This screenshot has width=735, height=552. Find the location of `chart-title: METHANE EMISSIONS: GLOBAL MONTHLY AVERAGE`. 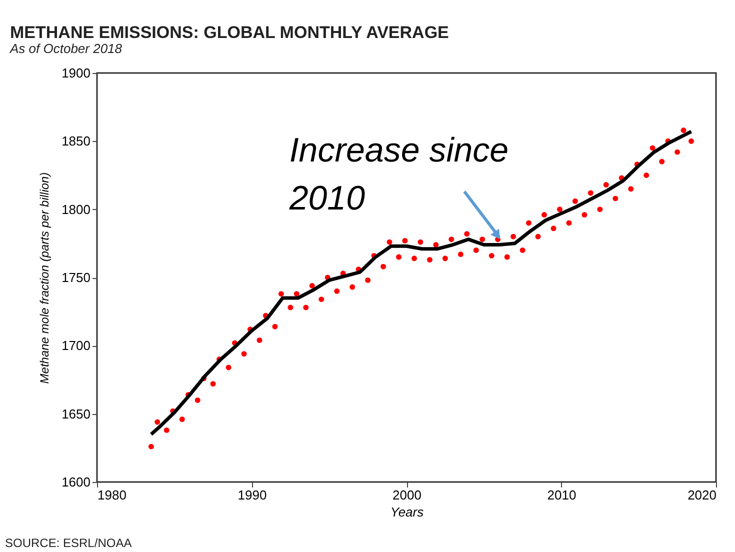

chart-title: METHANE EMISSIONS: GLOBAL MONTHLY AVERAGE is located at coordinates (229, 32).